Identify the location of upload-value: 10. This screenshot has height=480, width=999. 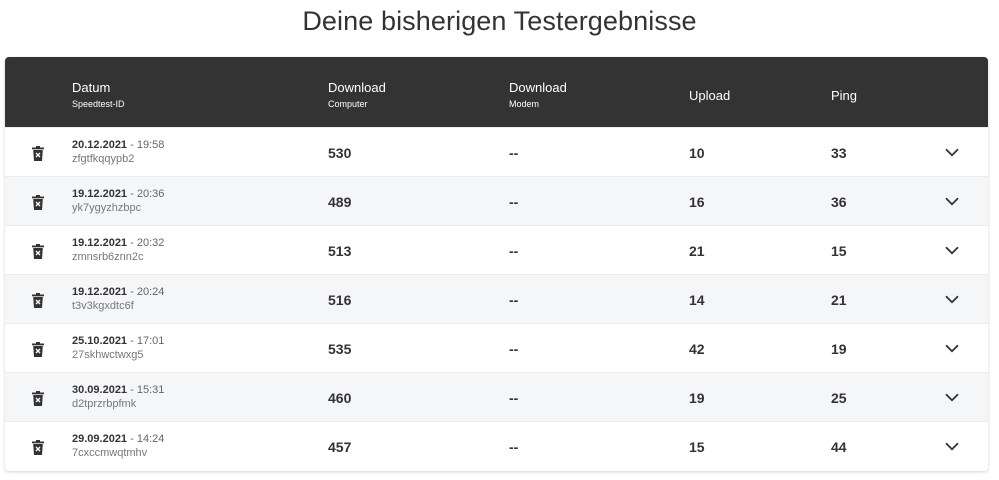
(697, 153).